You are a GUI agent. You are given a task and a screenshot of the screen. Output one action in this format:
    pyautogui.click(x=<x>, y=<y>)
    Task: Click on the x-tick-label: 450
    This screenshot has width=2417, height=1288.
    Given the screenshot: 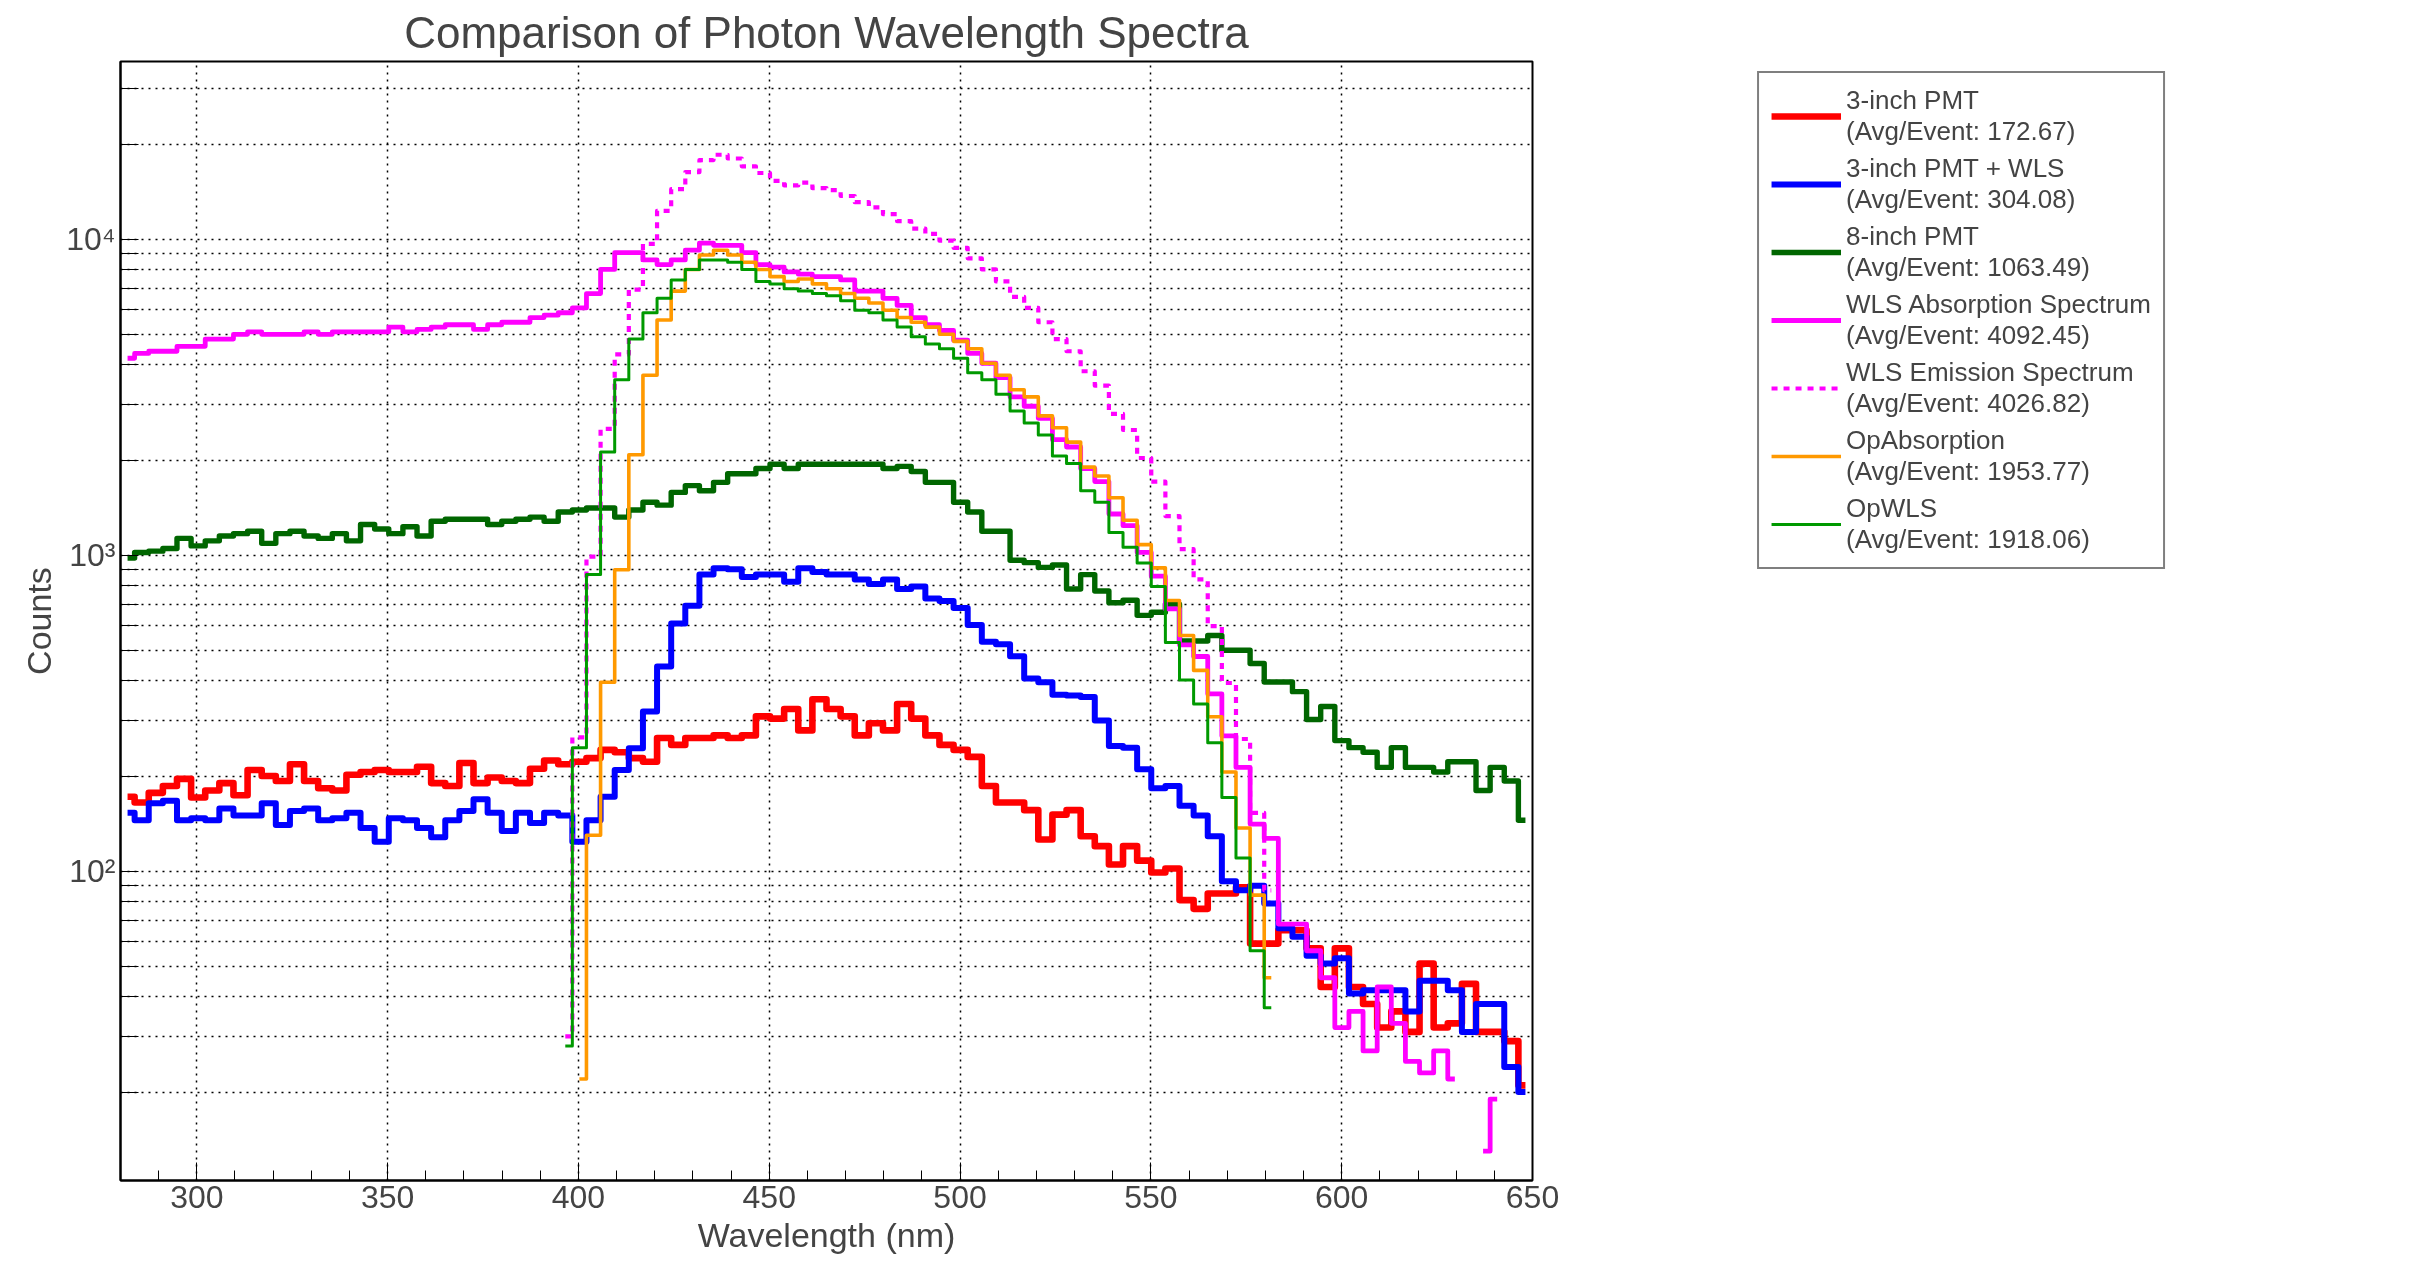 What is the action you would take?
    pyautogui.click(x=769, y=1196)
    